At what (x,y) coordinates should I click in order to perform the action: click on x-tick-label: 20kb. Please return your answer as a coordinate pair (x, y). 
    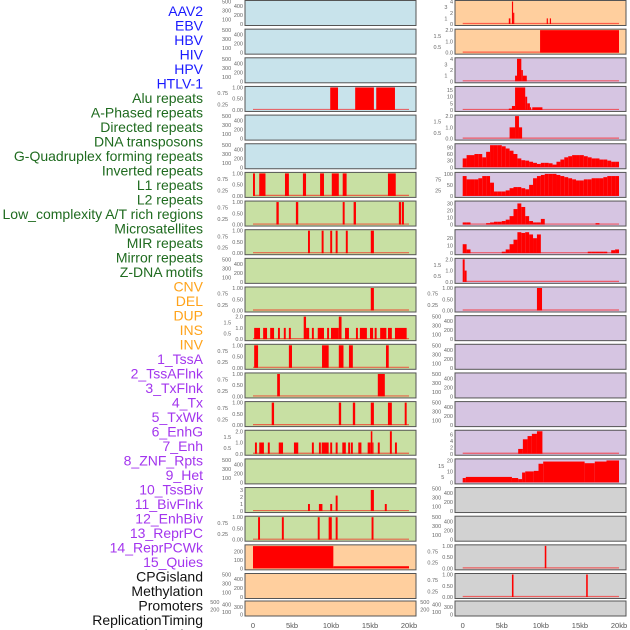
    Looking at the image, I should click on (409, 625).